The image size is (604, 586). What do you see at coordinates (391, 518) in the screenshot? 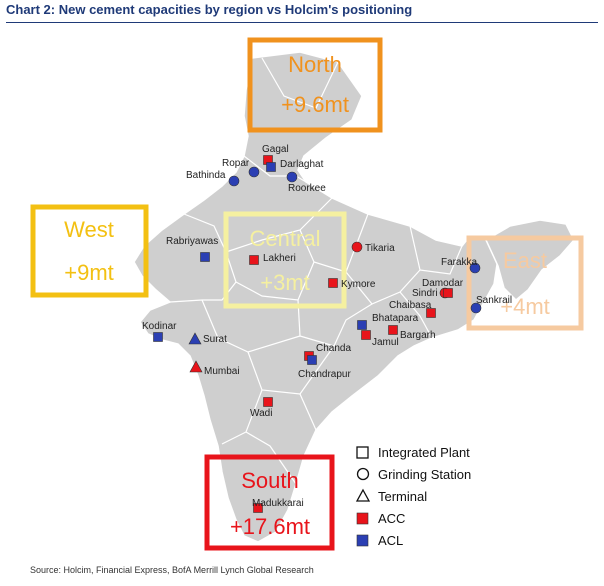
I see `legend-label-acc: ACC` at bounding box center [391, 518].